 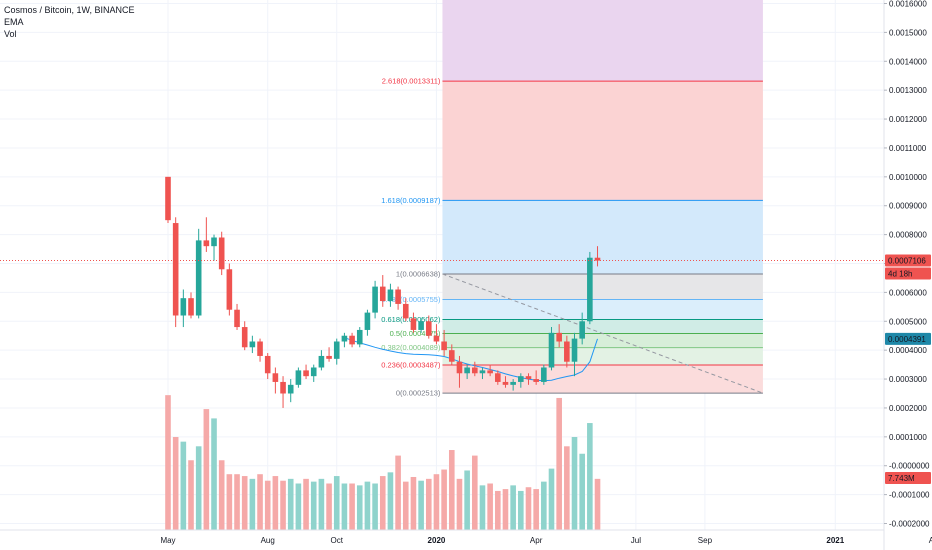 What do you see at coordinates (908, 4) in the screenshot?
I see `price-tick-label: 0.0016000` at bounding box center [908, 4].